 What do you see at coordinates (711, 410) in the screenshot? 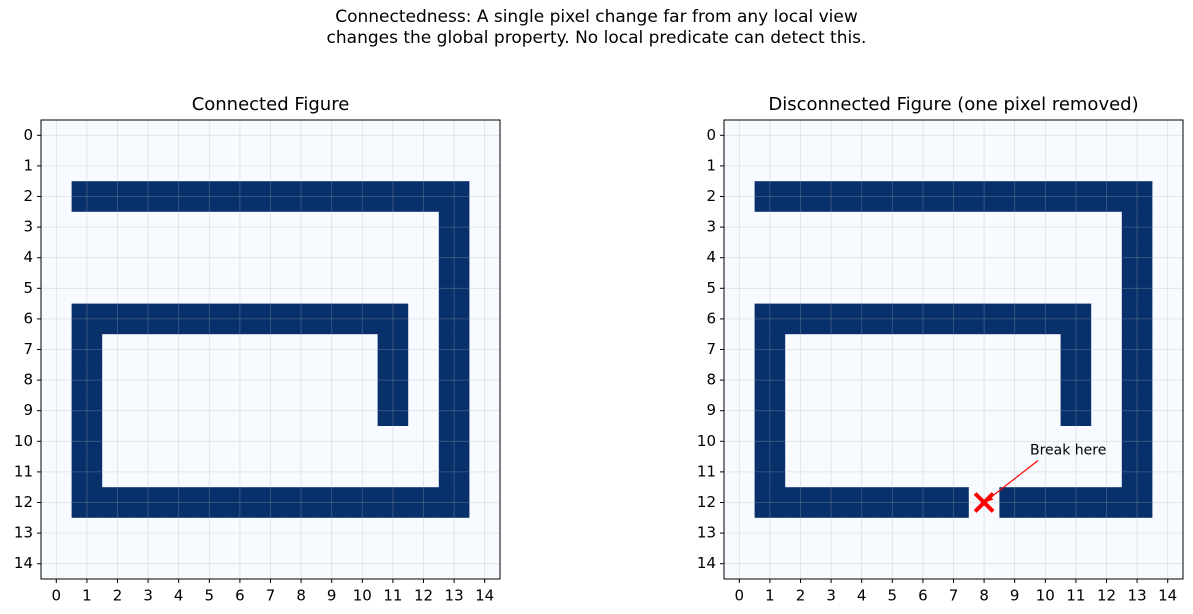
I see `y-tick-label: 9` at bounding box center [711, 410].